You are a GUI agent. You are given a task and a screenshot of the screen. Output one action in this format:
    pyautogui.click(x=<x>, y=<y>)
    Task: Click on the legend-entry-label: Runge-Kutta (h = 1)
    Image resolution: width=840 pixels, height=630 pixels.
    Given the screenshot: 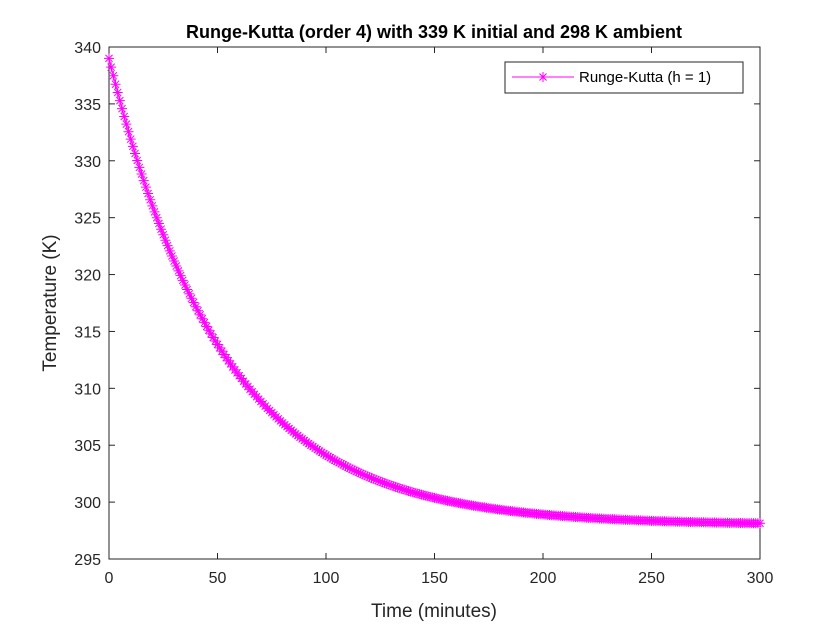 What is the action you would take?
    pyautogui.click(x=645, y=77)
    